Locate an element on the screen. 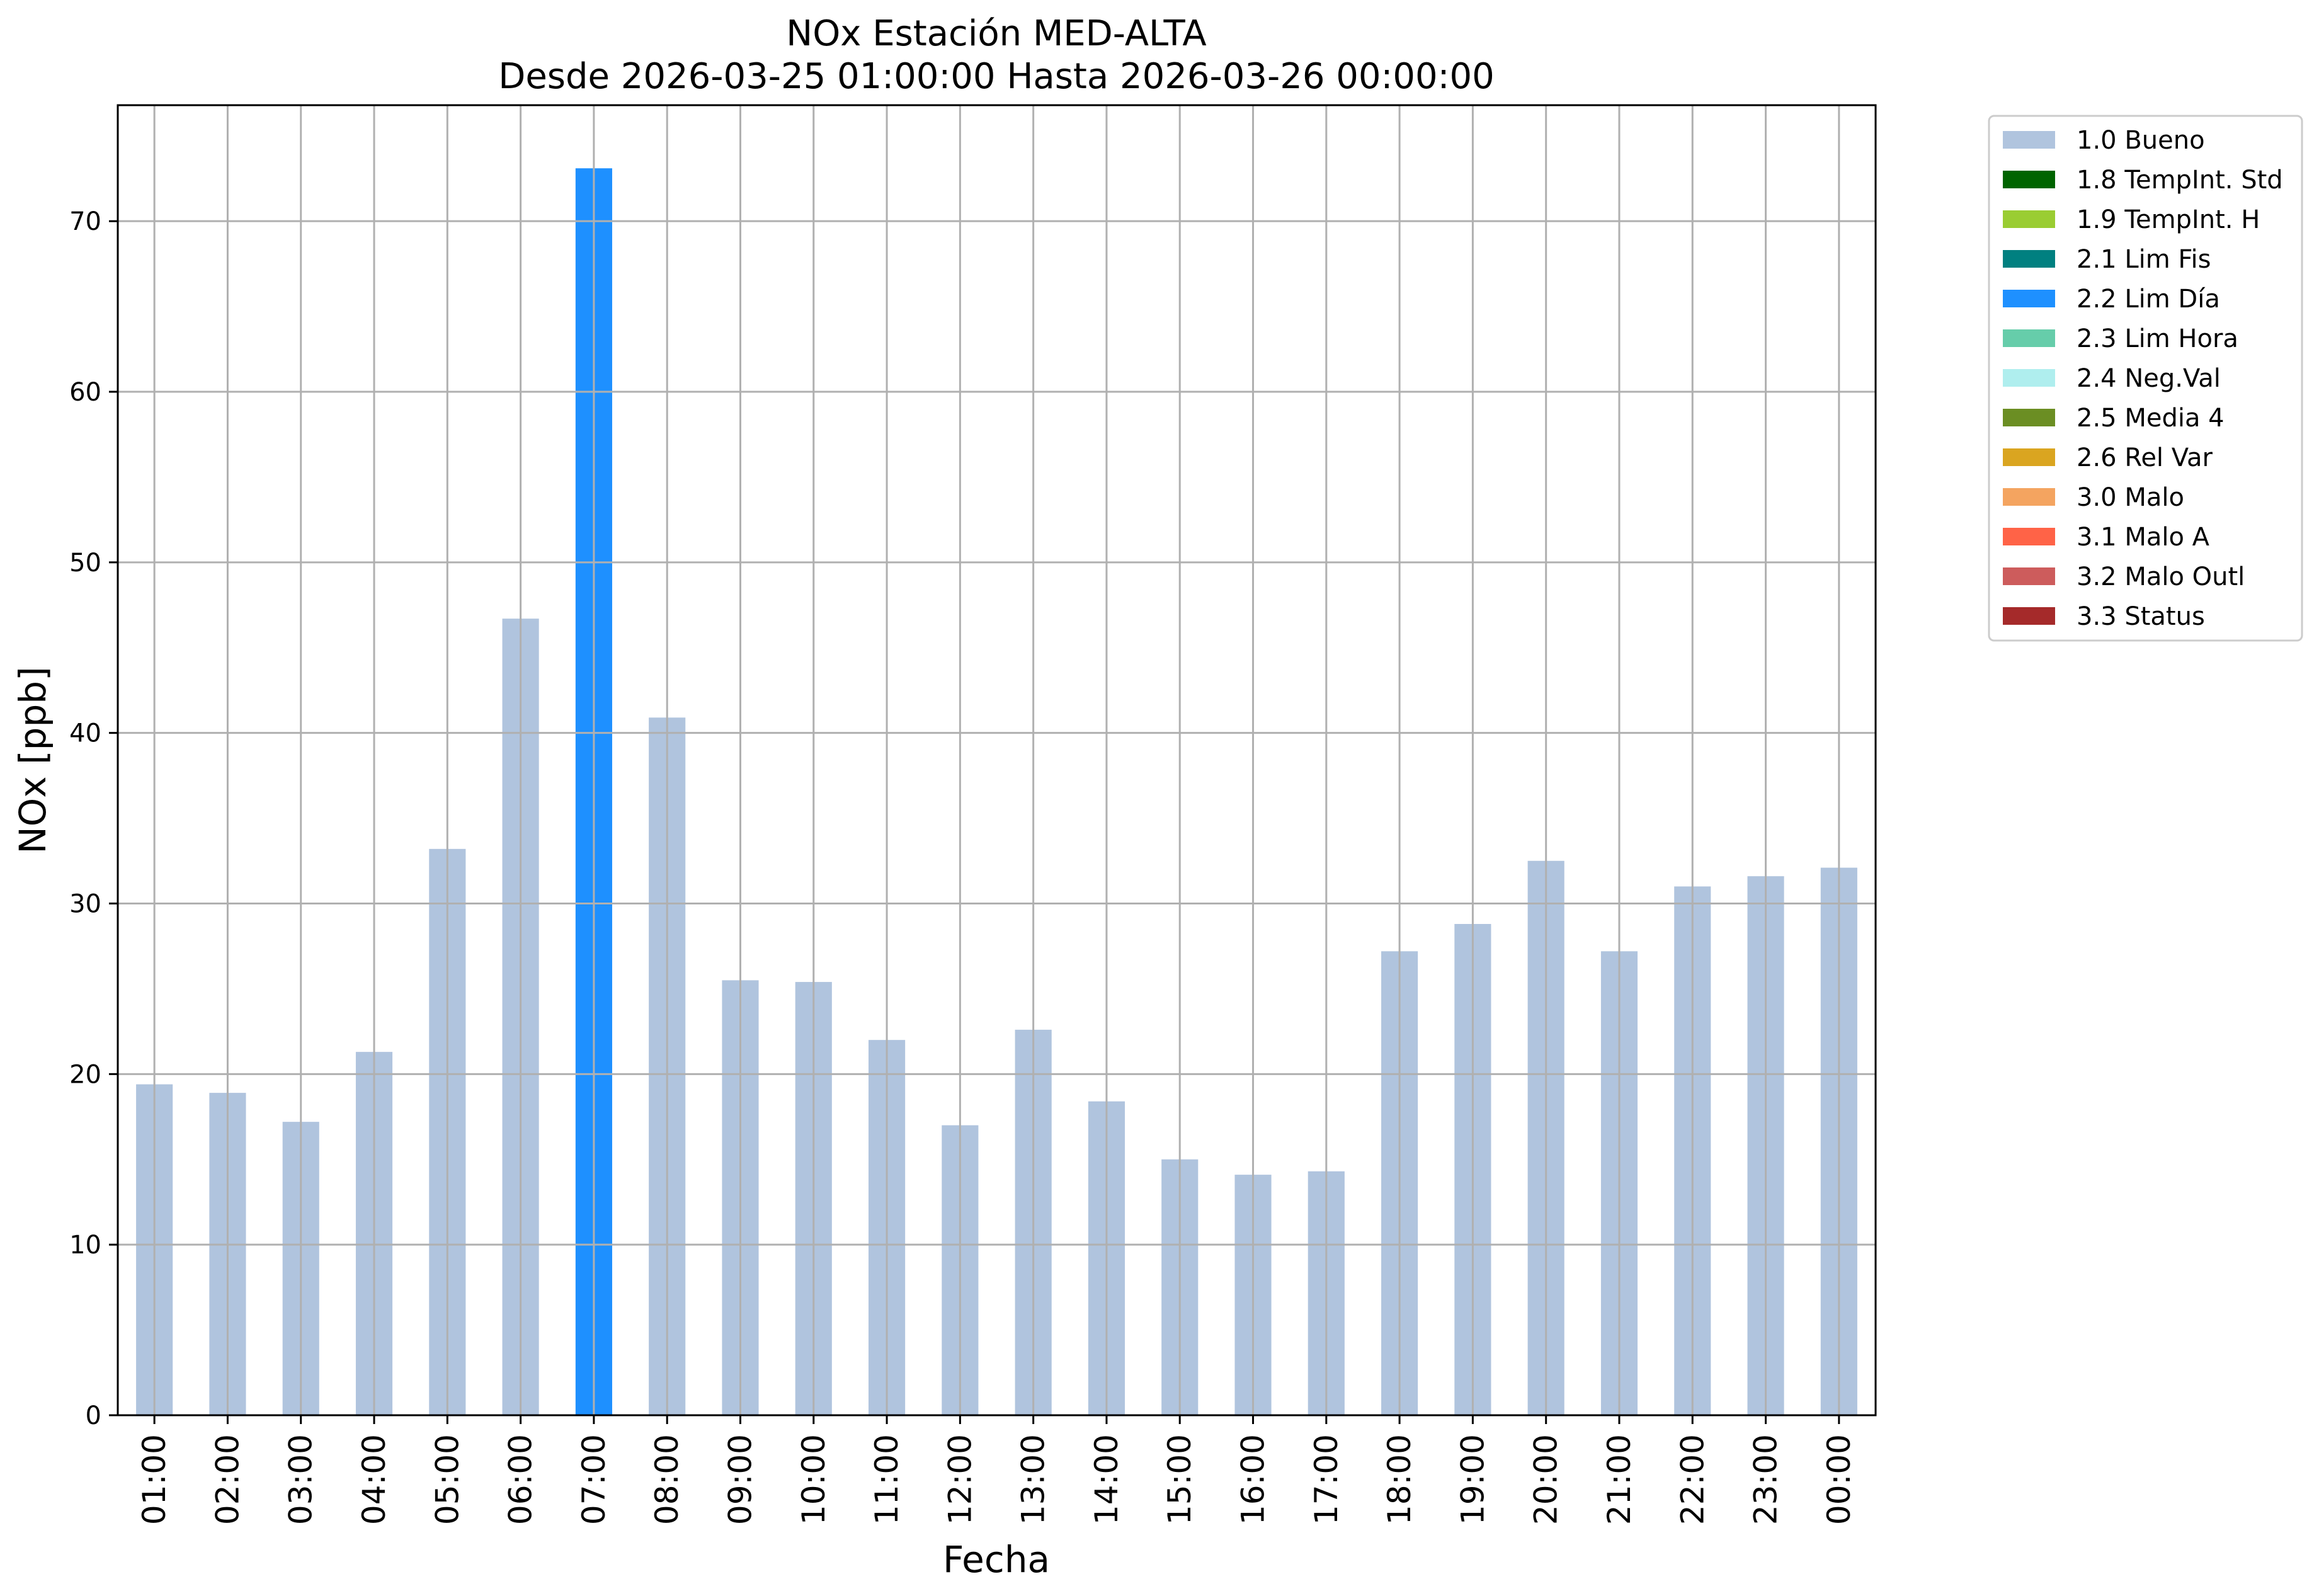 The height and width of the screenshot is (1596, 2319). x-tick-label: 23:00 is located at coordinates (1766, 1479).